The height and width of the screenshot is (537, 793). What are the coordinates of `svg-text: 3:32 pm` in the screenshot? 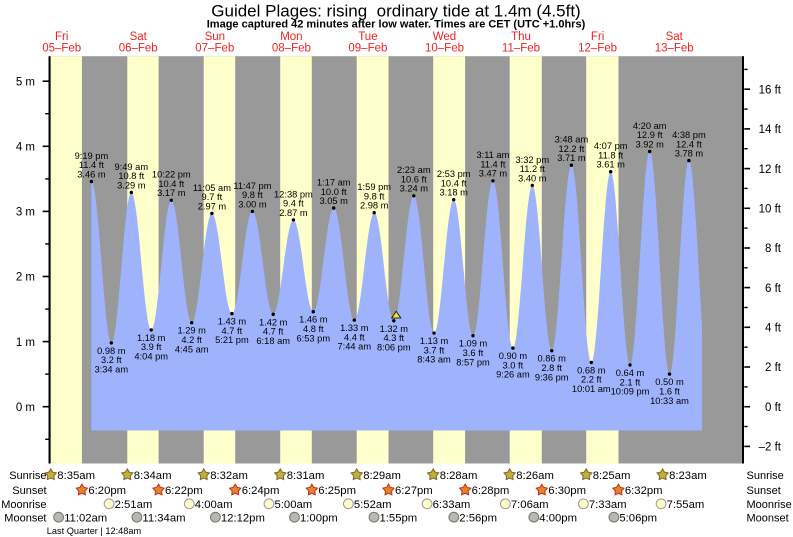 It's located at (533, 160).